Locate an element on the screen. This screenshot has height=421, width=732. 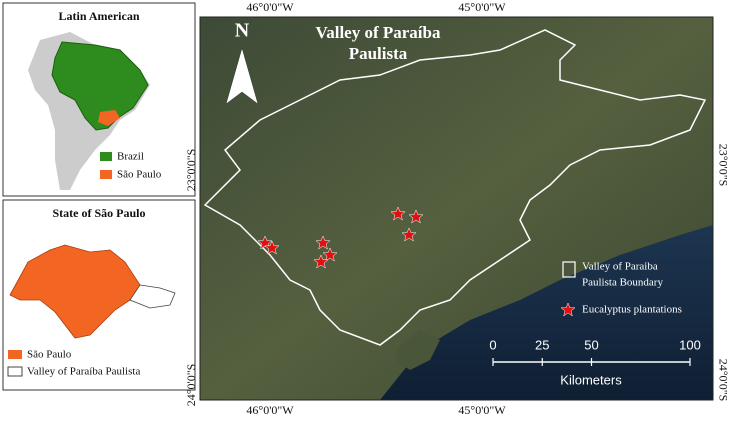
inset-title: Latin American is located at coordinates (99, 16).